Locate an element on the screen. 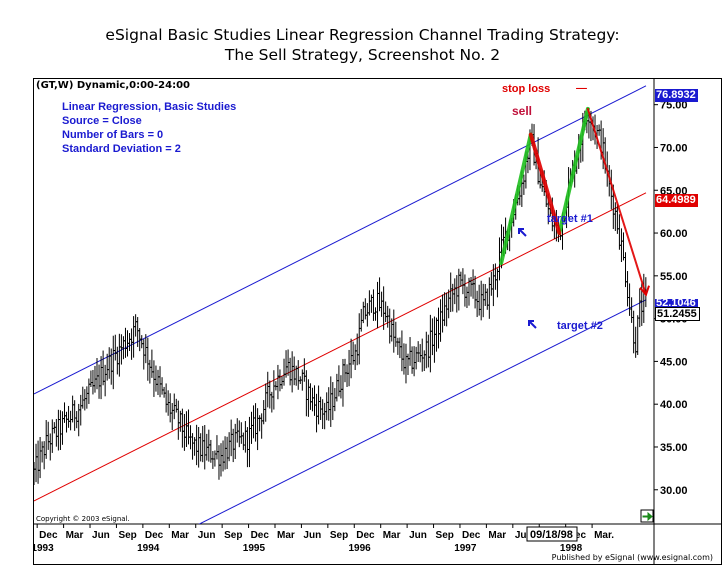  publisher-text: Published by eSignal (www.esignal.com) is located at coordinates (632, 557).